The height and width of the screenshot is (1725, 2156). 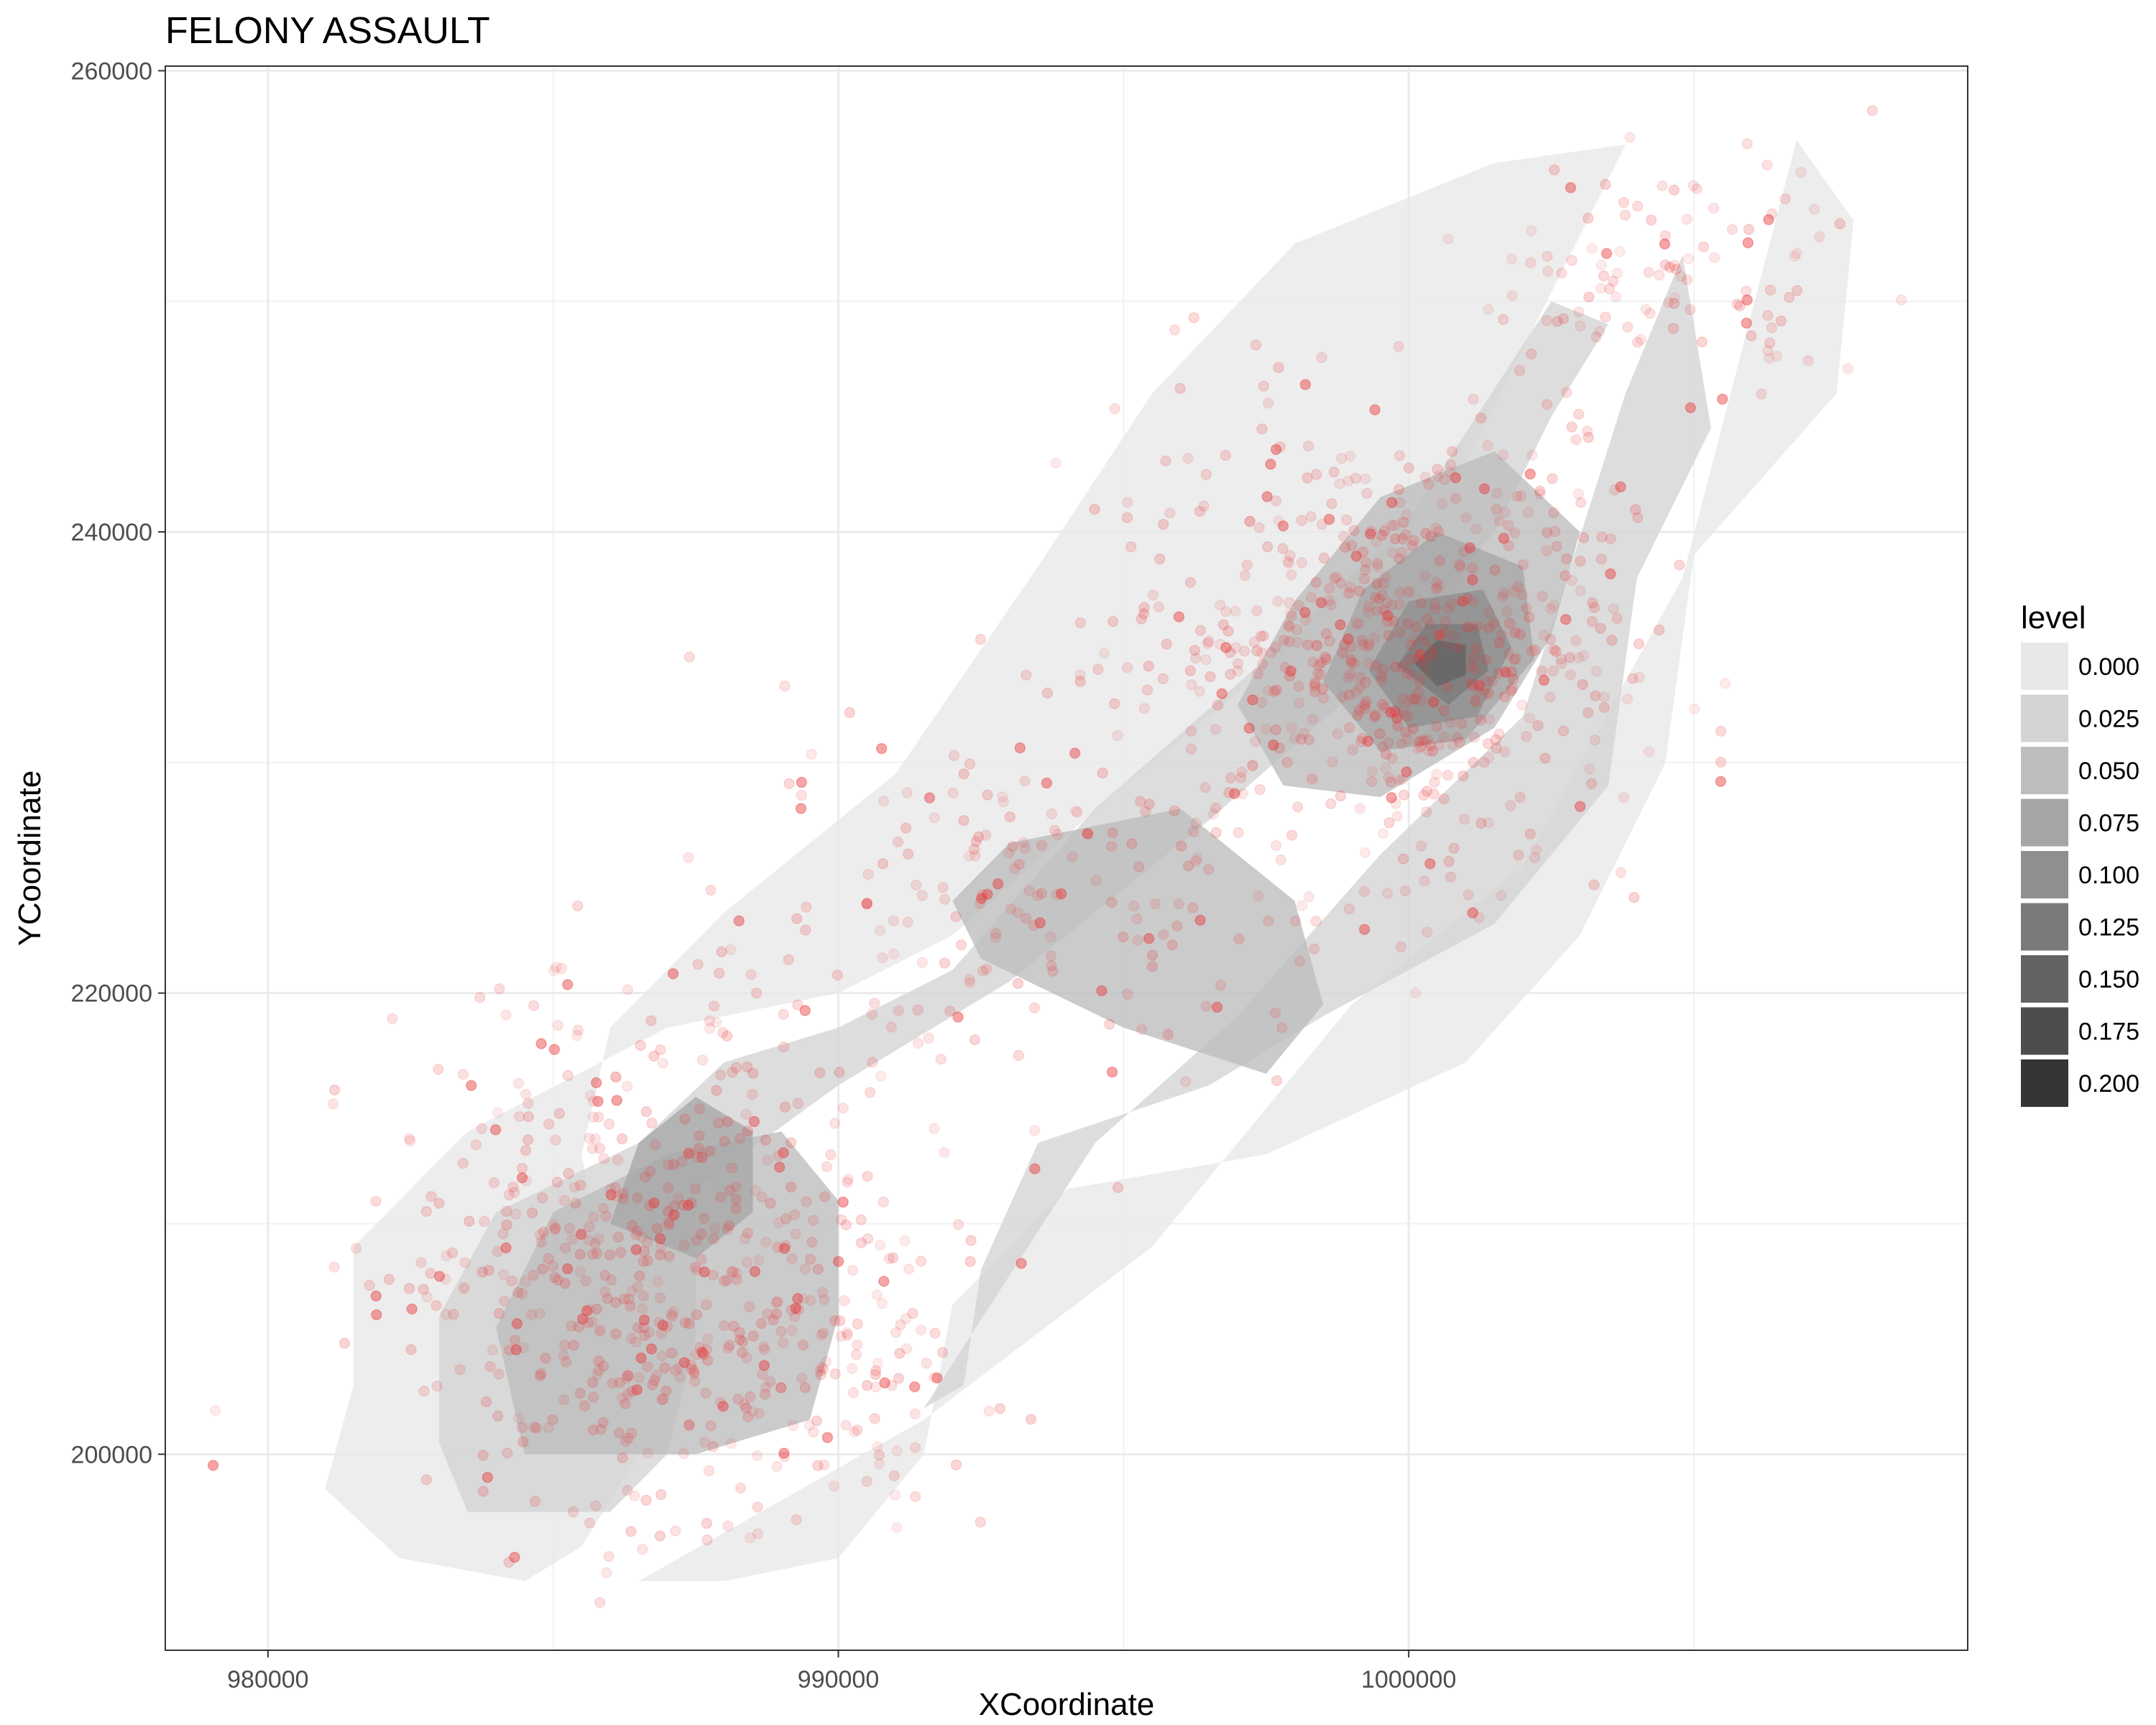 I want to click on x-axis-label: XCoordinate, so click(x=1067, y=1704).